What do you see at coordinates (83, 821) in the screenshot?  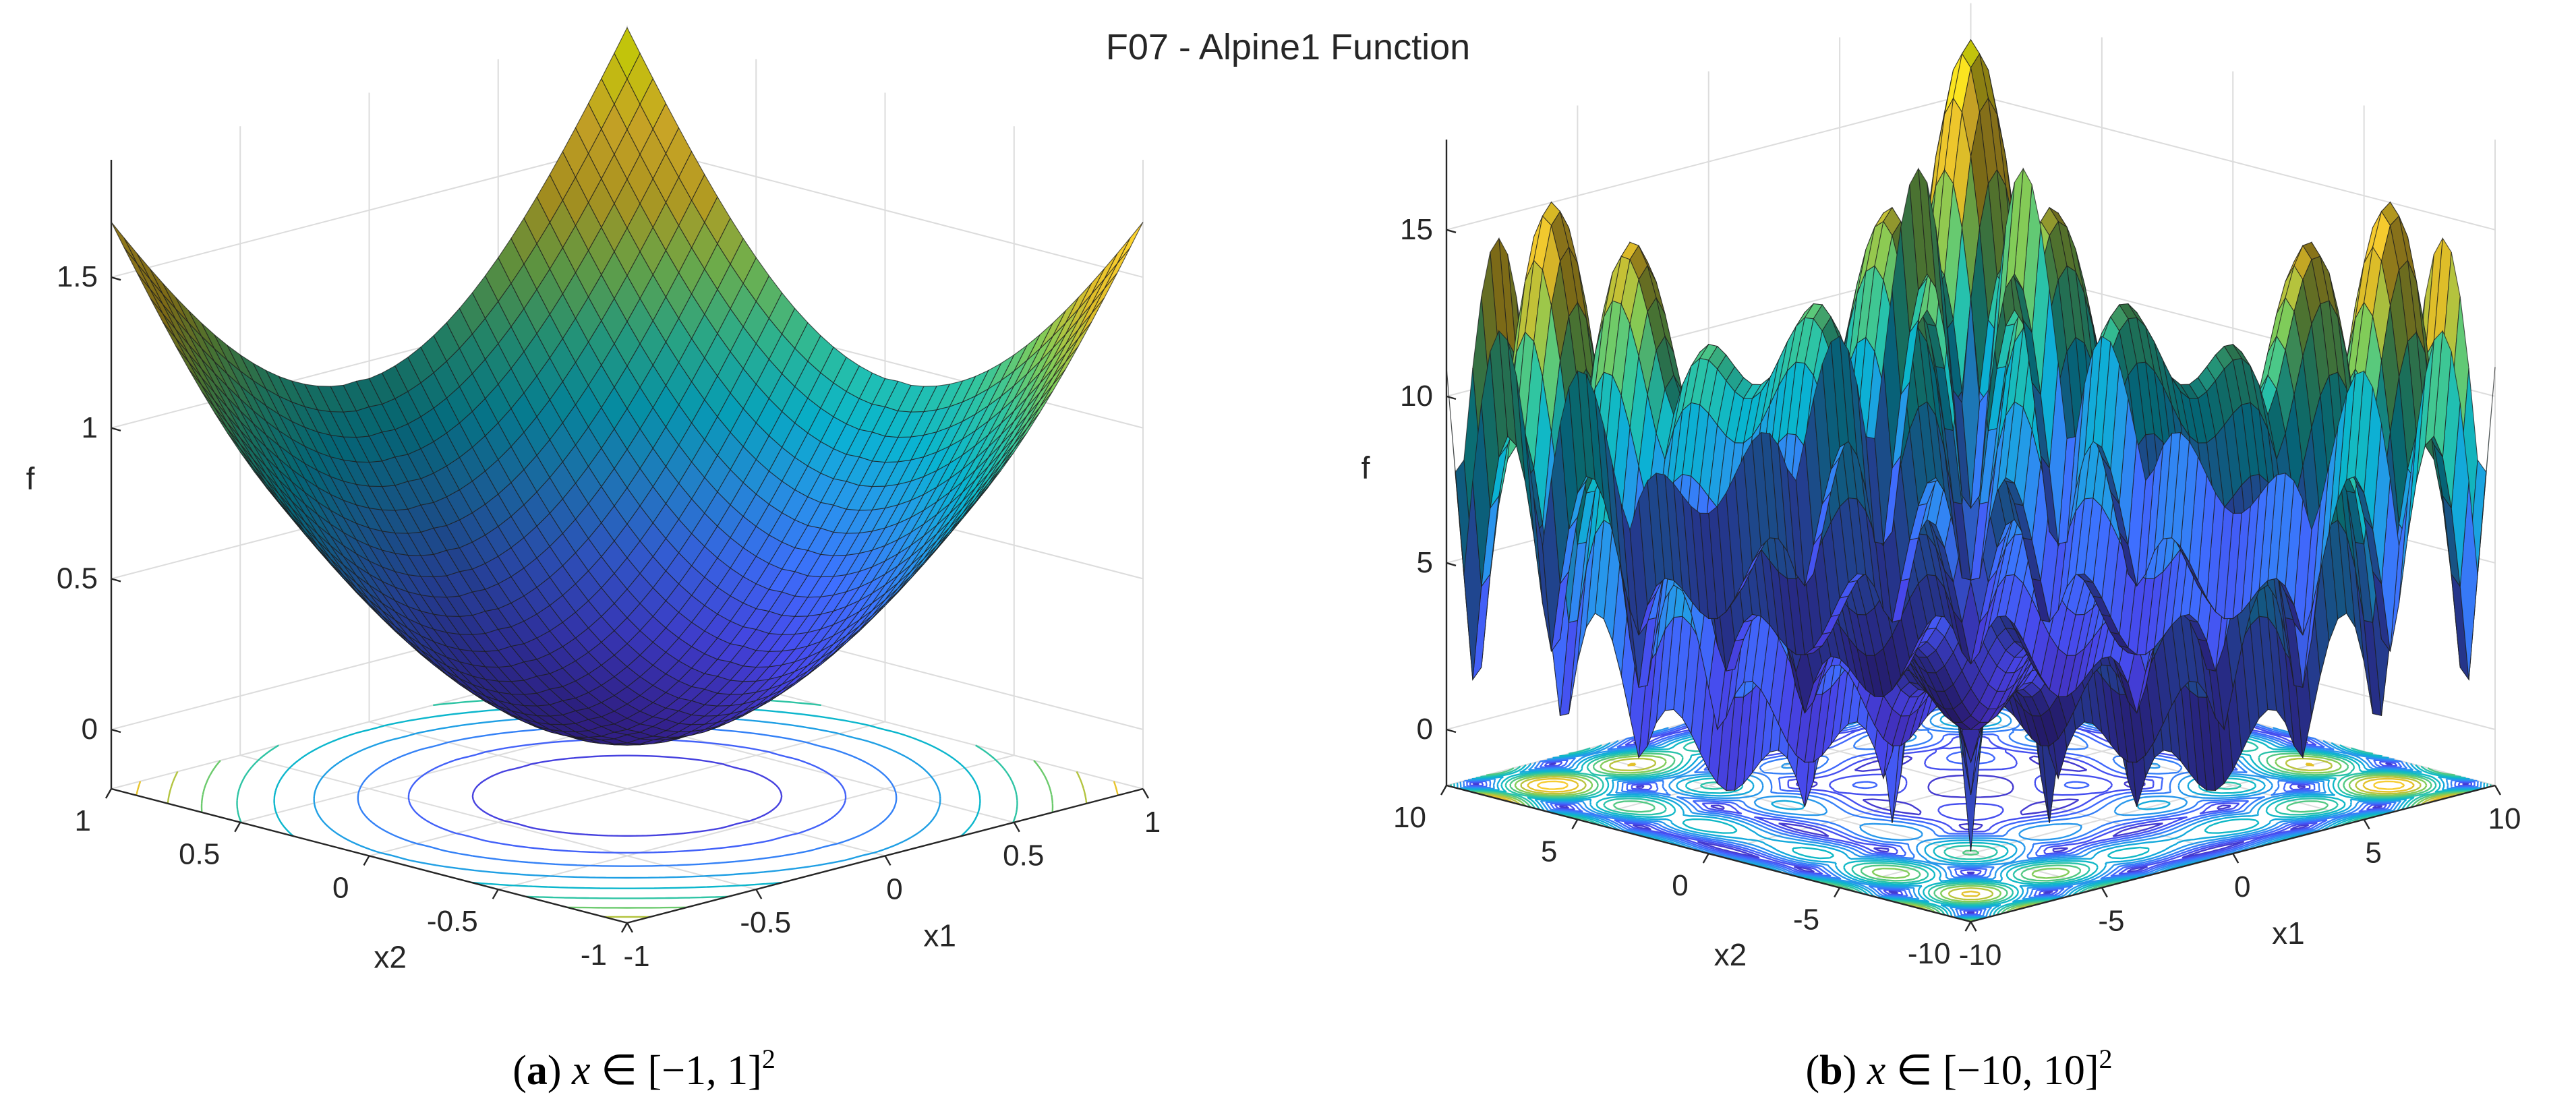 I see `x2-tick-label: 1` at bounding box center [83, 821].